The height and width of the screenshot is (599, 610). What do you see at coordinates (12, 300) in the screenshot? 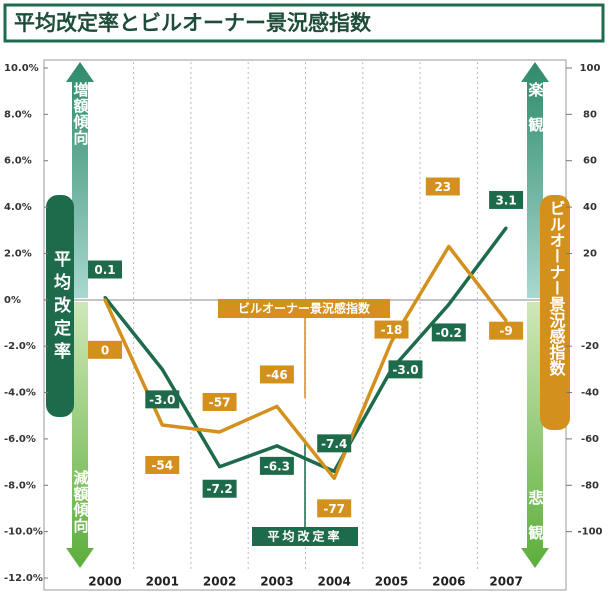
I see `y-tick-label: 0%` at bounding box center [12, 300].